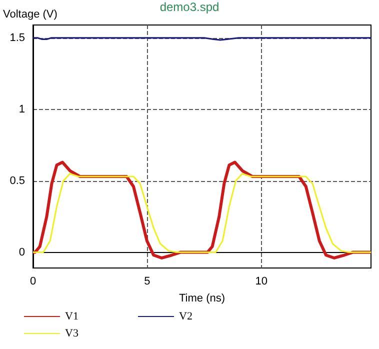  What do you see at coordinates (33, 282) in the screenshot?
I see `x-tick-label: 0` at bounding box center [33, 282].